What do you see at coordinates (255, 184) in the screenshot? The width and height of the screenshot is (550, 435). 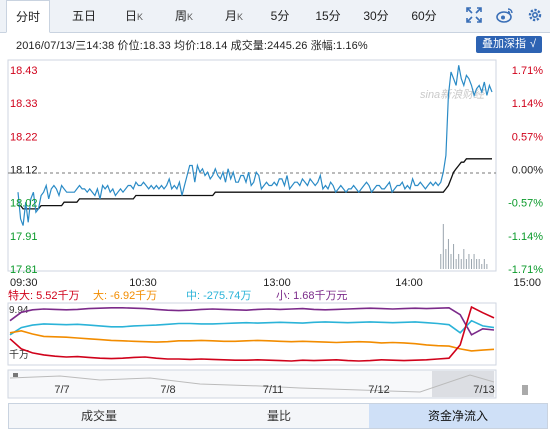 I see `avg-price-line` at bounding box center [255, 184].